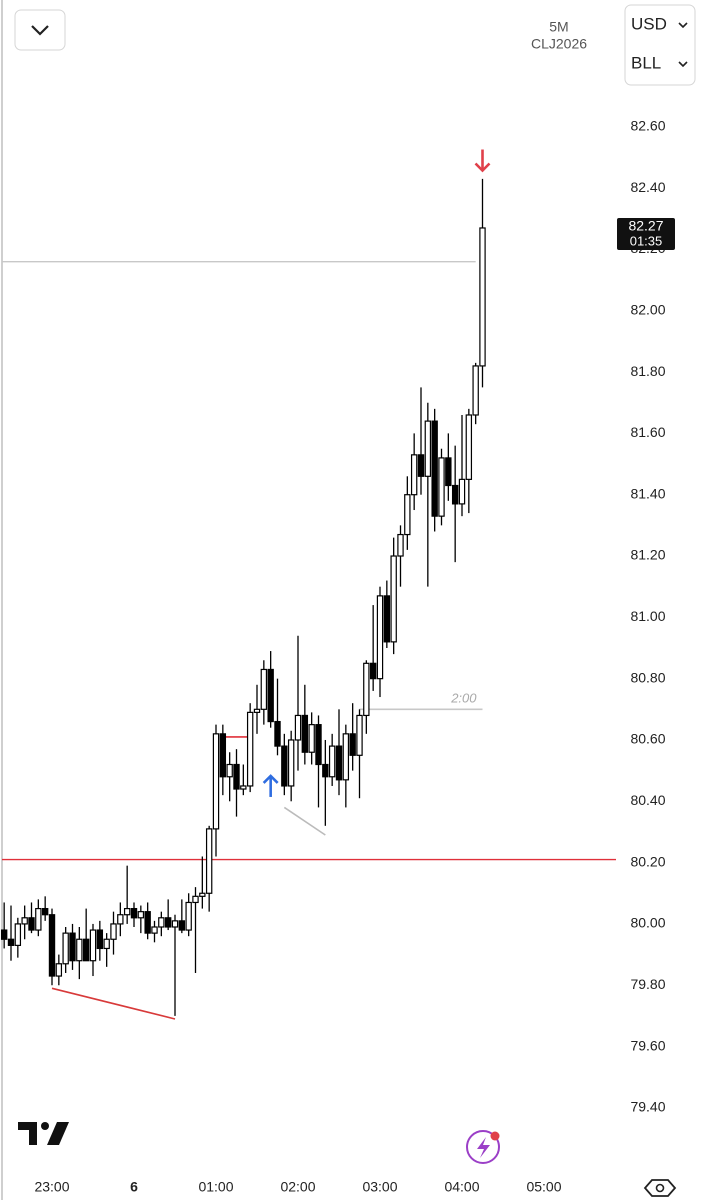  I want to click on arrow-head, so click(270, 779).